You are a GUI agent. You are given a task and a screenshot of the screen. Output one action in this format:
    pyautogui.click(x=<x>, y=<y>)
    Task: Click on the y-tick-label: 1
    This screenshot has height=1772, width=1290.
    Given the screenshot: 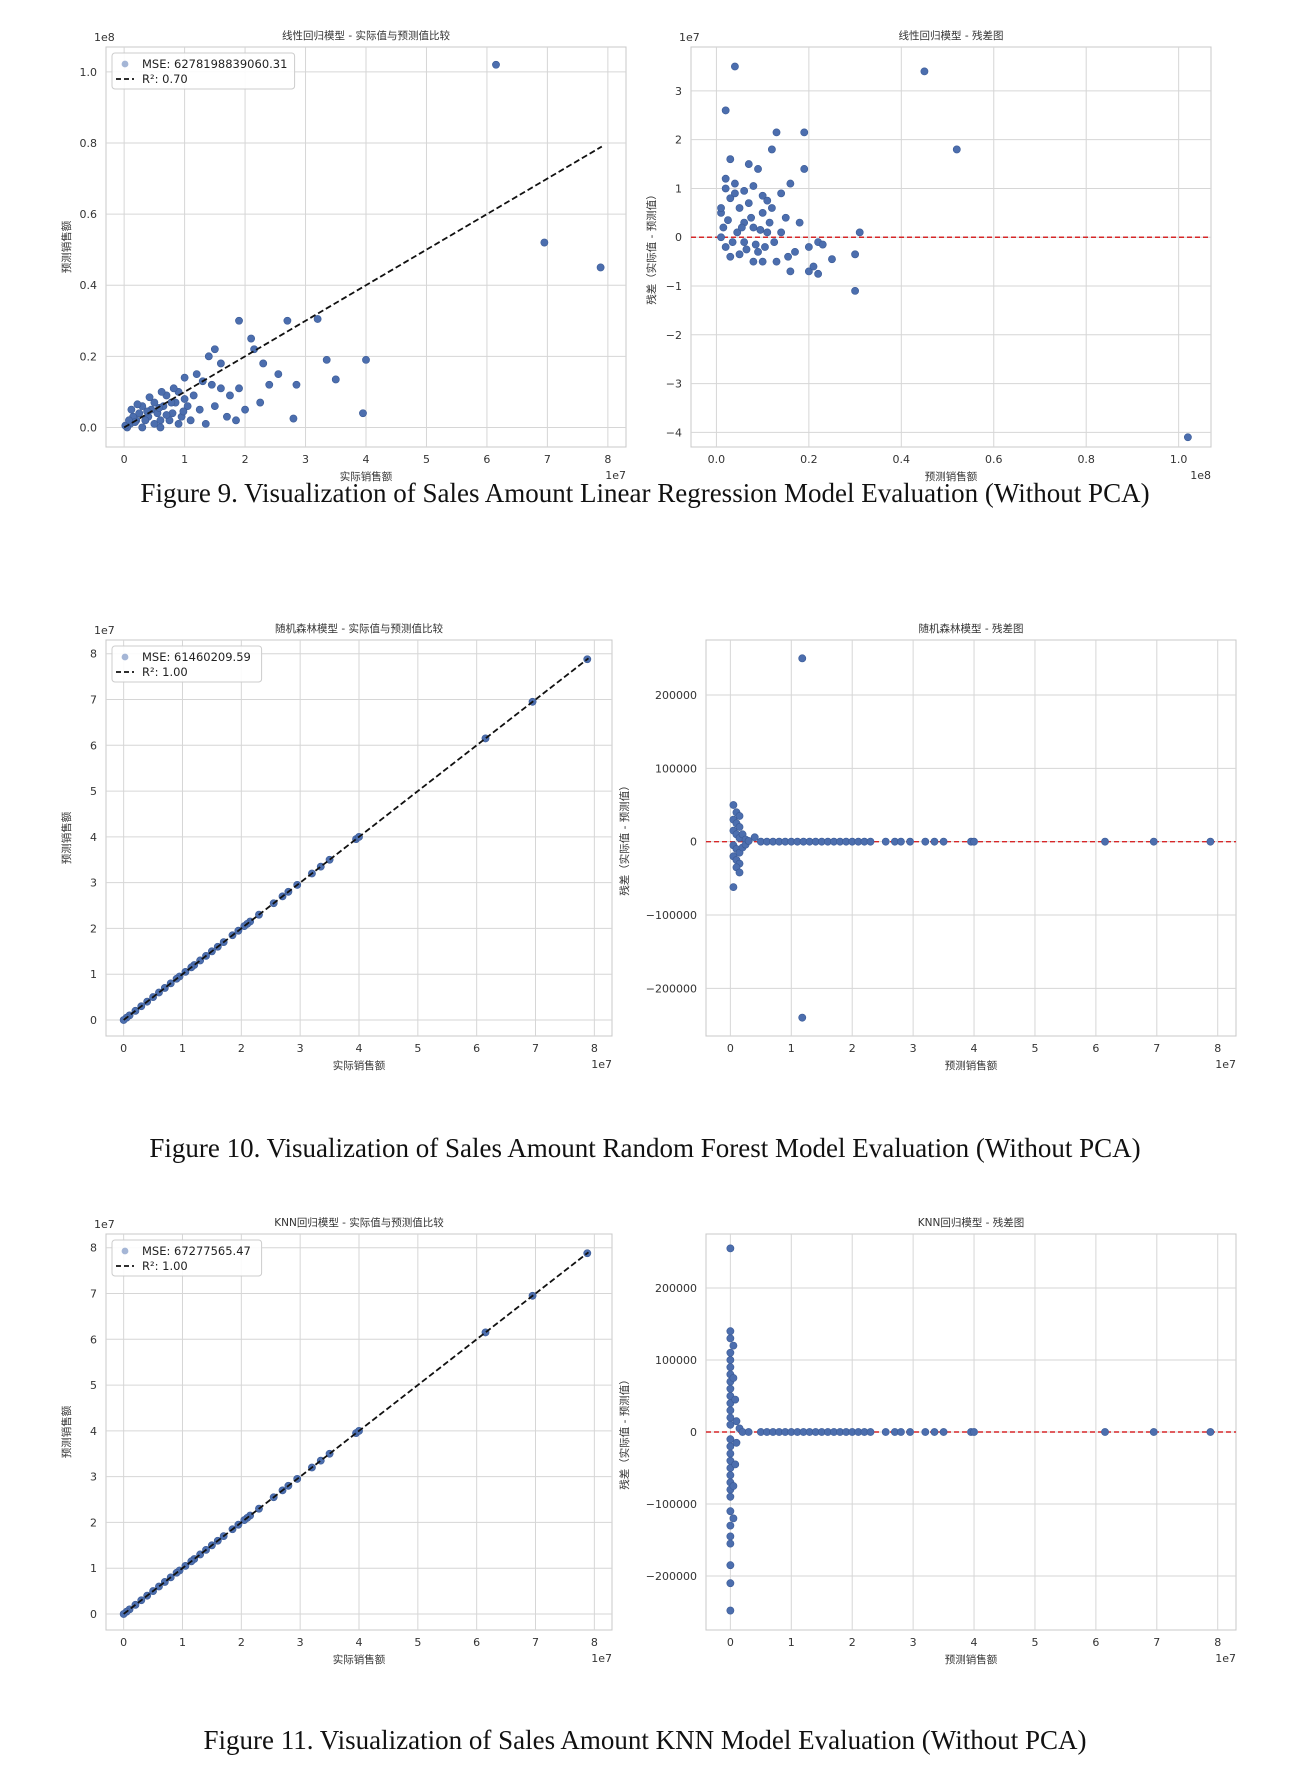 What is the action you would take?
    pyautogui.click(x=93, y=974)
    